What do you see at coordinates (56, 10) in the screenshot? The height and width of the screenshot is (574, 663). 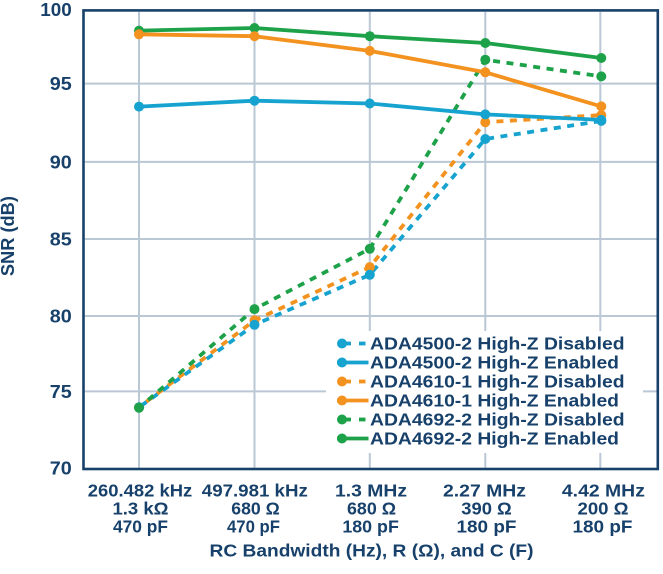 I see `svg-text: 100` at bounding box center [56, 10].